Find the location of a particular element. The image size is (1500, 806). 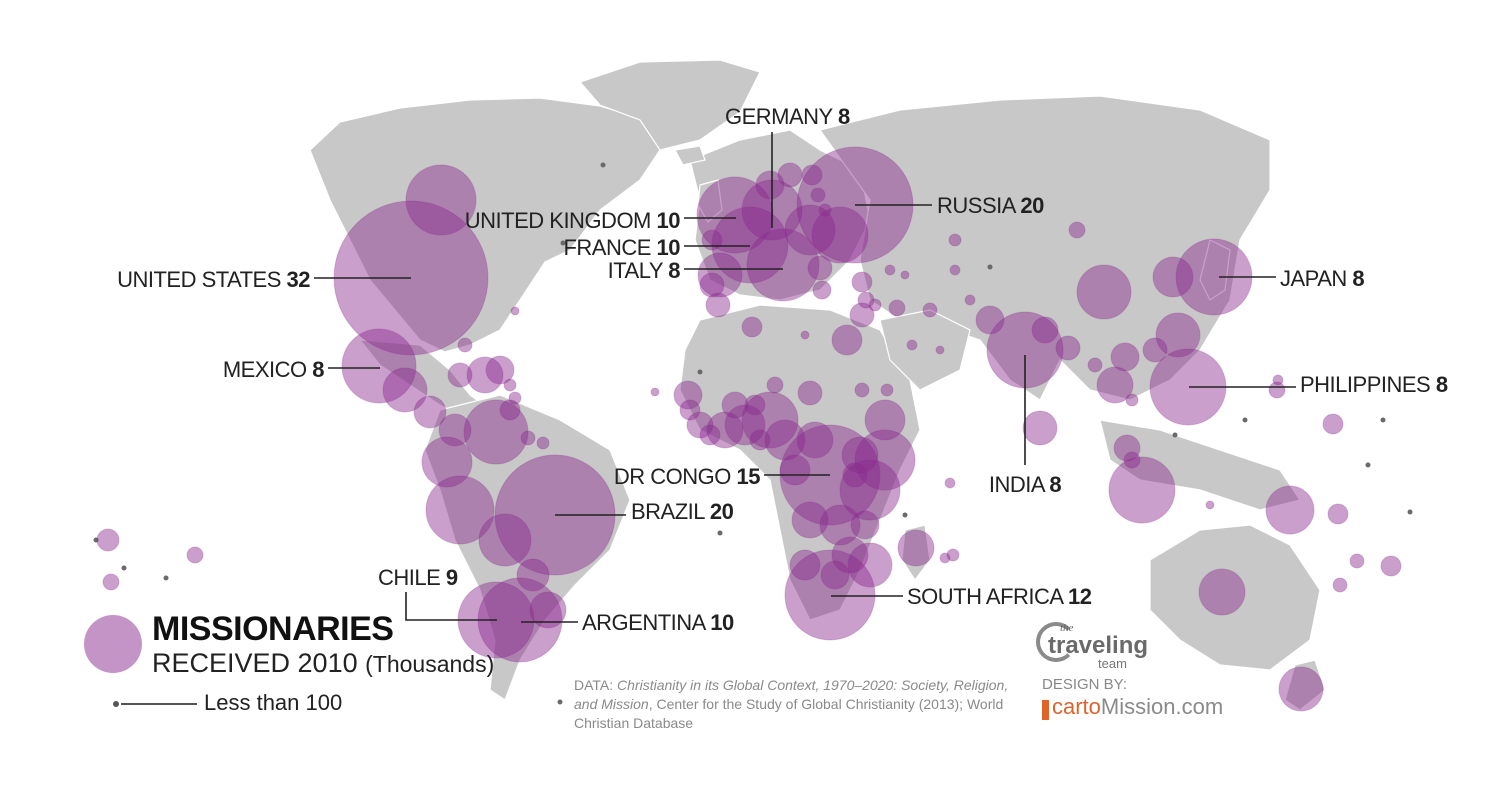

bubble-venezuela is located at coordinates (510, 410).